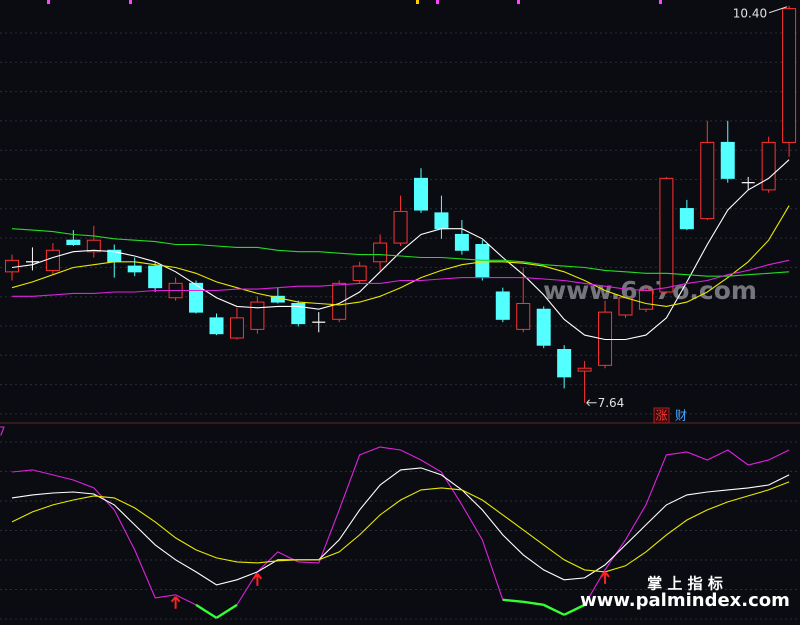 The width and height of the screenshot is (800, 625). I want to click on indicator-label: 7, so click(3, 432).